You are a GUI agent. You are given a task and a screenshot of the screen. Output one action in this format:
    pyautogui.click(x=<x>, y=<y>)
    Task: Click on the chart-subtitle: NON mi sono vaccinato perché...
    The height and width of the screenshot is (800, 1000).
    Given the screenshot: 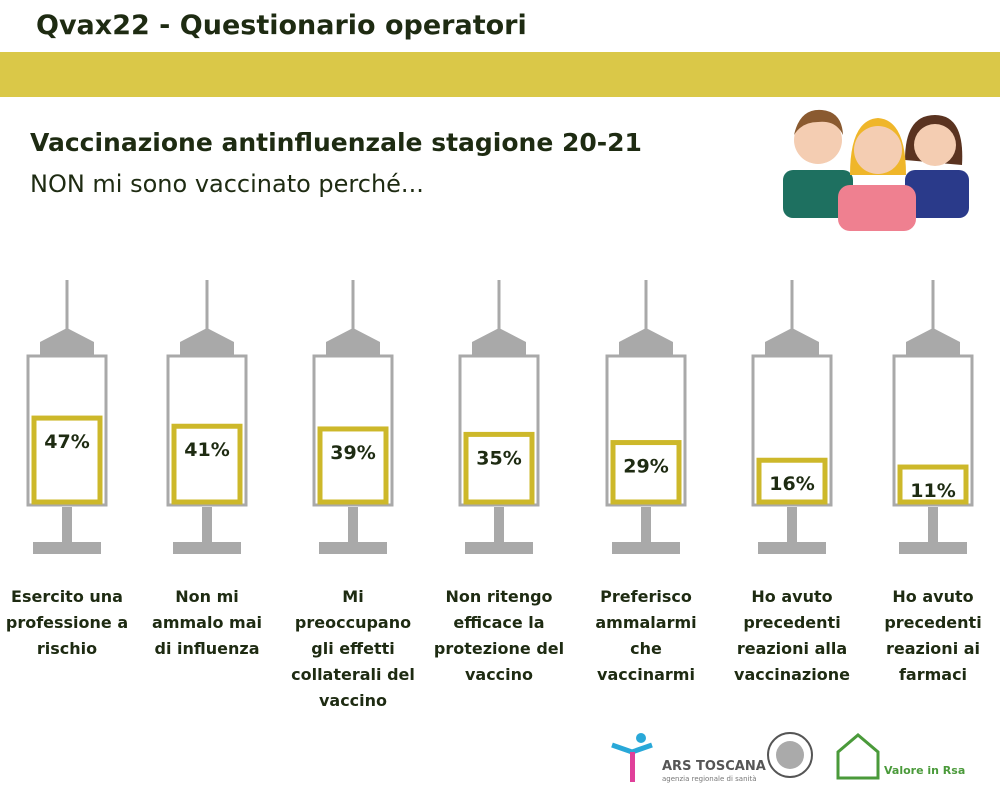 What is the action you would take?
    pyautogui.click(x=227, y=184)
    